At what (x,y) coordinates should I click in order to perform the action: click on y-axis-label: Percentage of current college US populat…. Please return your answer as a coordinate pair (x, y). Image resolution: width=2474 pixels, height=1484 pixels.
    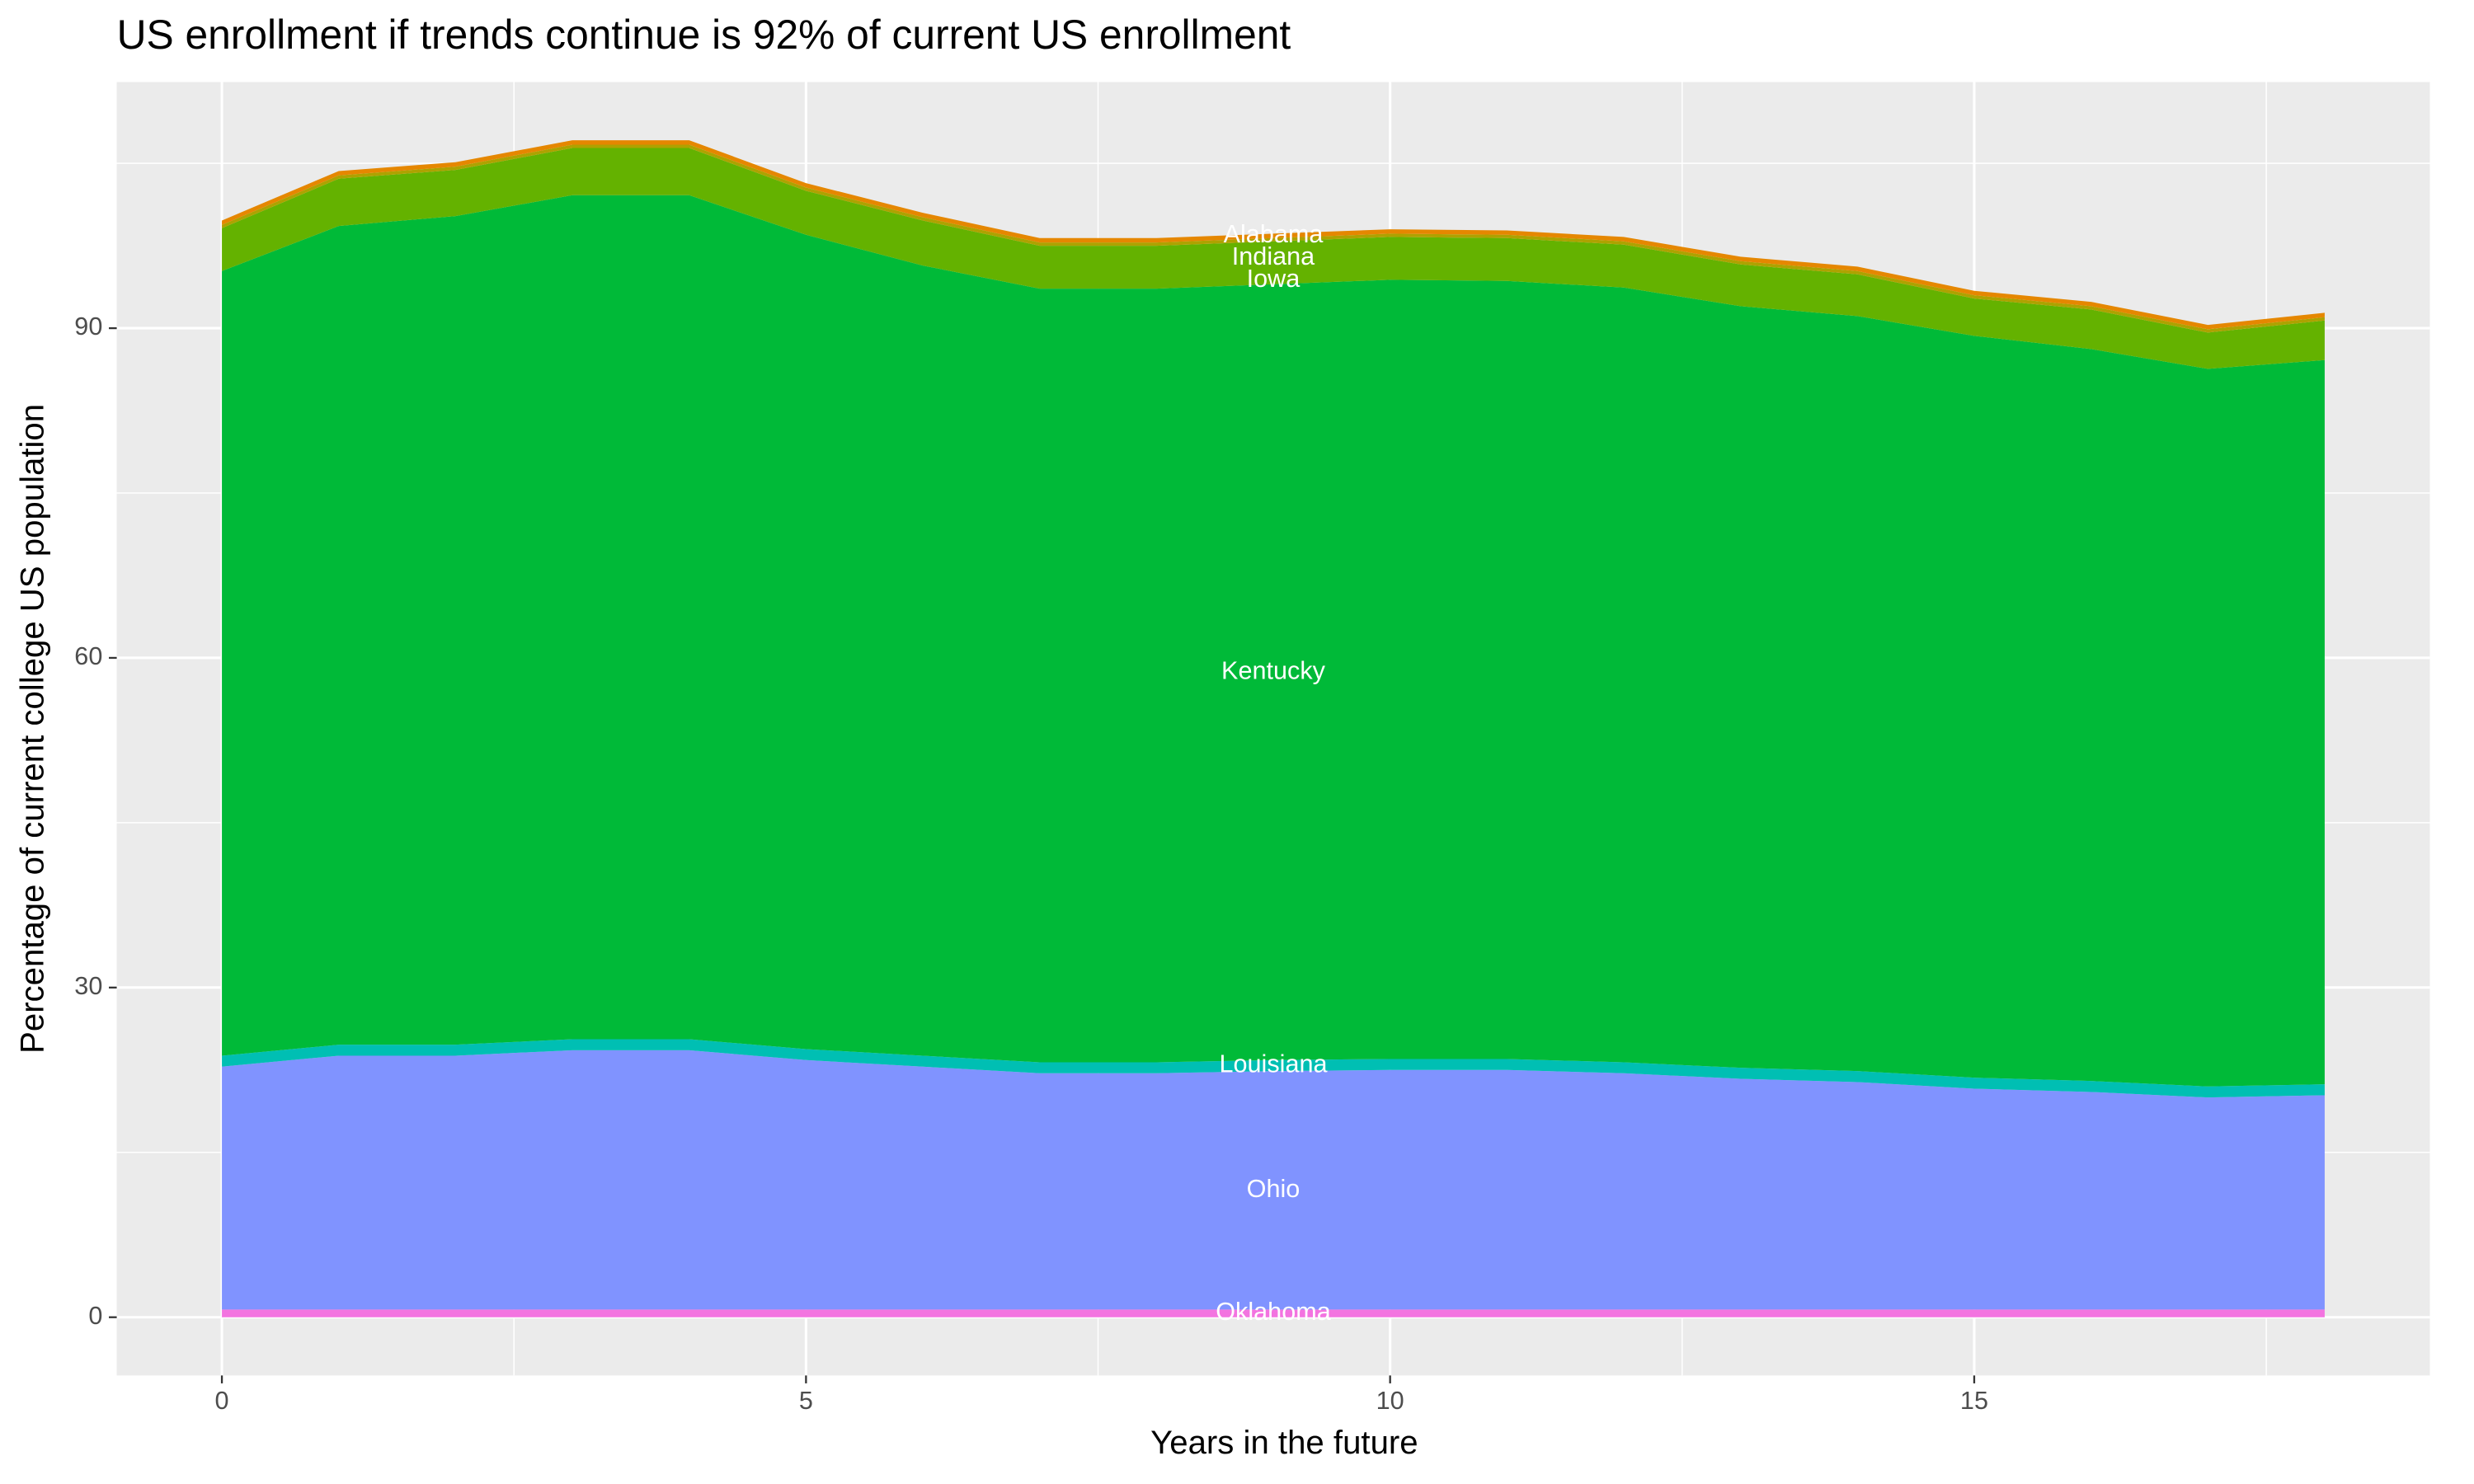
    Looking at the image, I should click on (32, 729).